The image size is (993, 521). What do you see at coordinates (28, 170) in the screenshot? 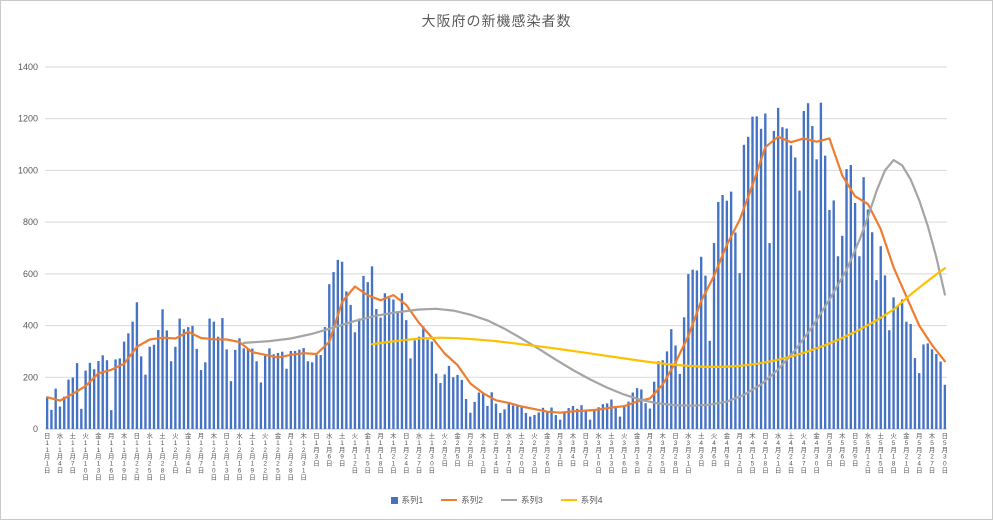
I see `svg-text: 1000` at bounding box center [28, 170].